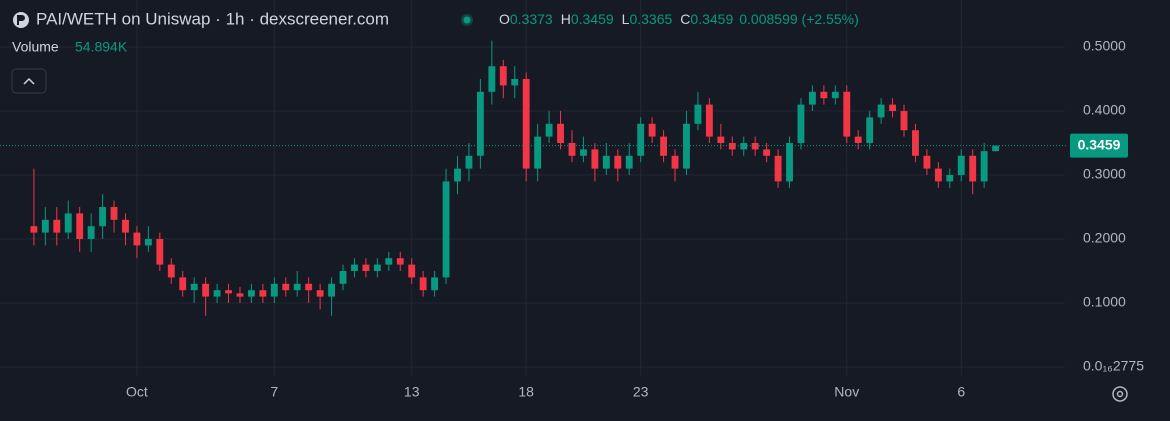 The image size is (1170, 421). What do you see at coordinates (961, 392) in the screenshot?
I see `x-tick-label: 6` at bounding box center [961, 392].